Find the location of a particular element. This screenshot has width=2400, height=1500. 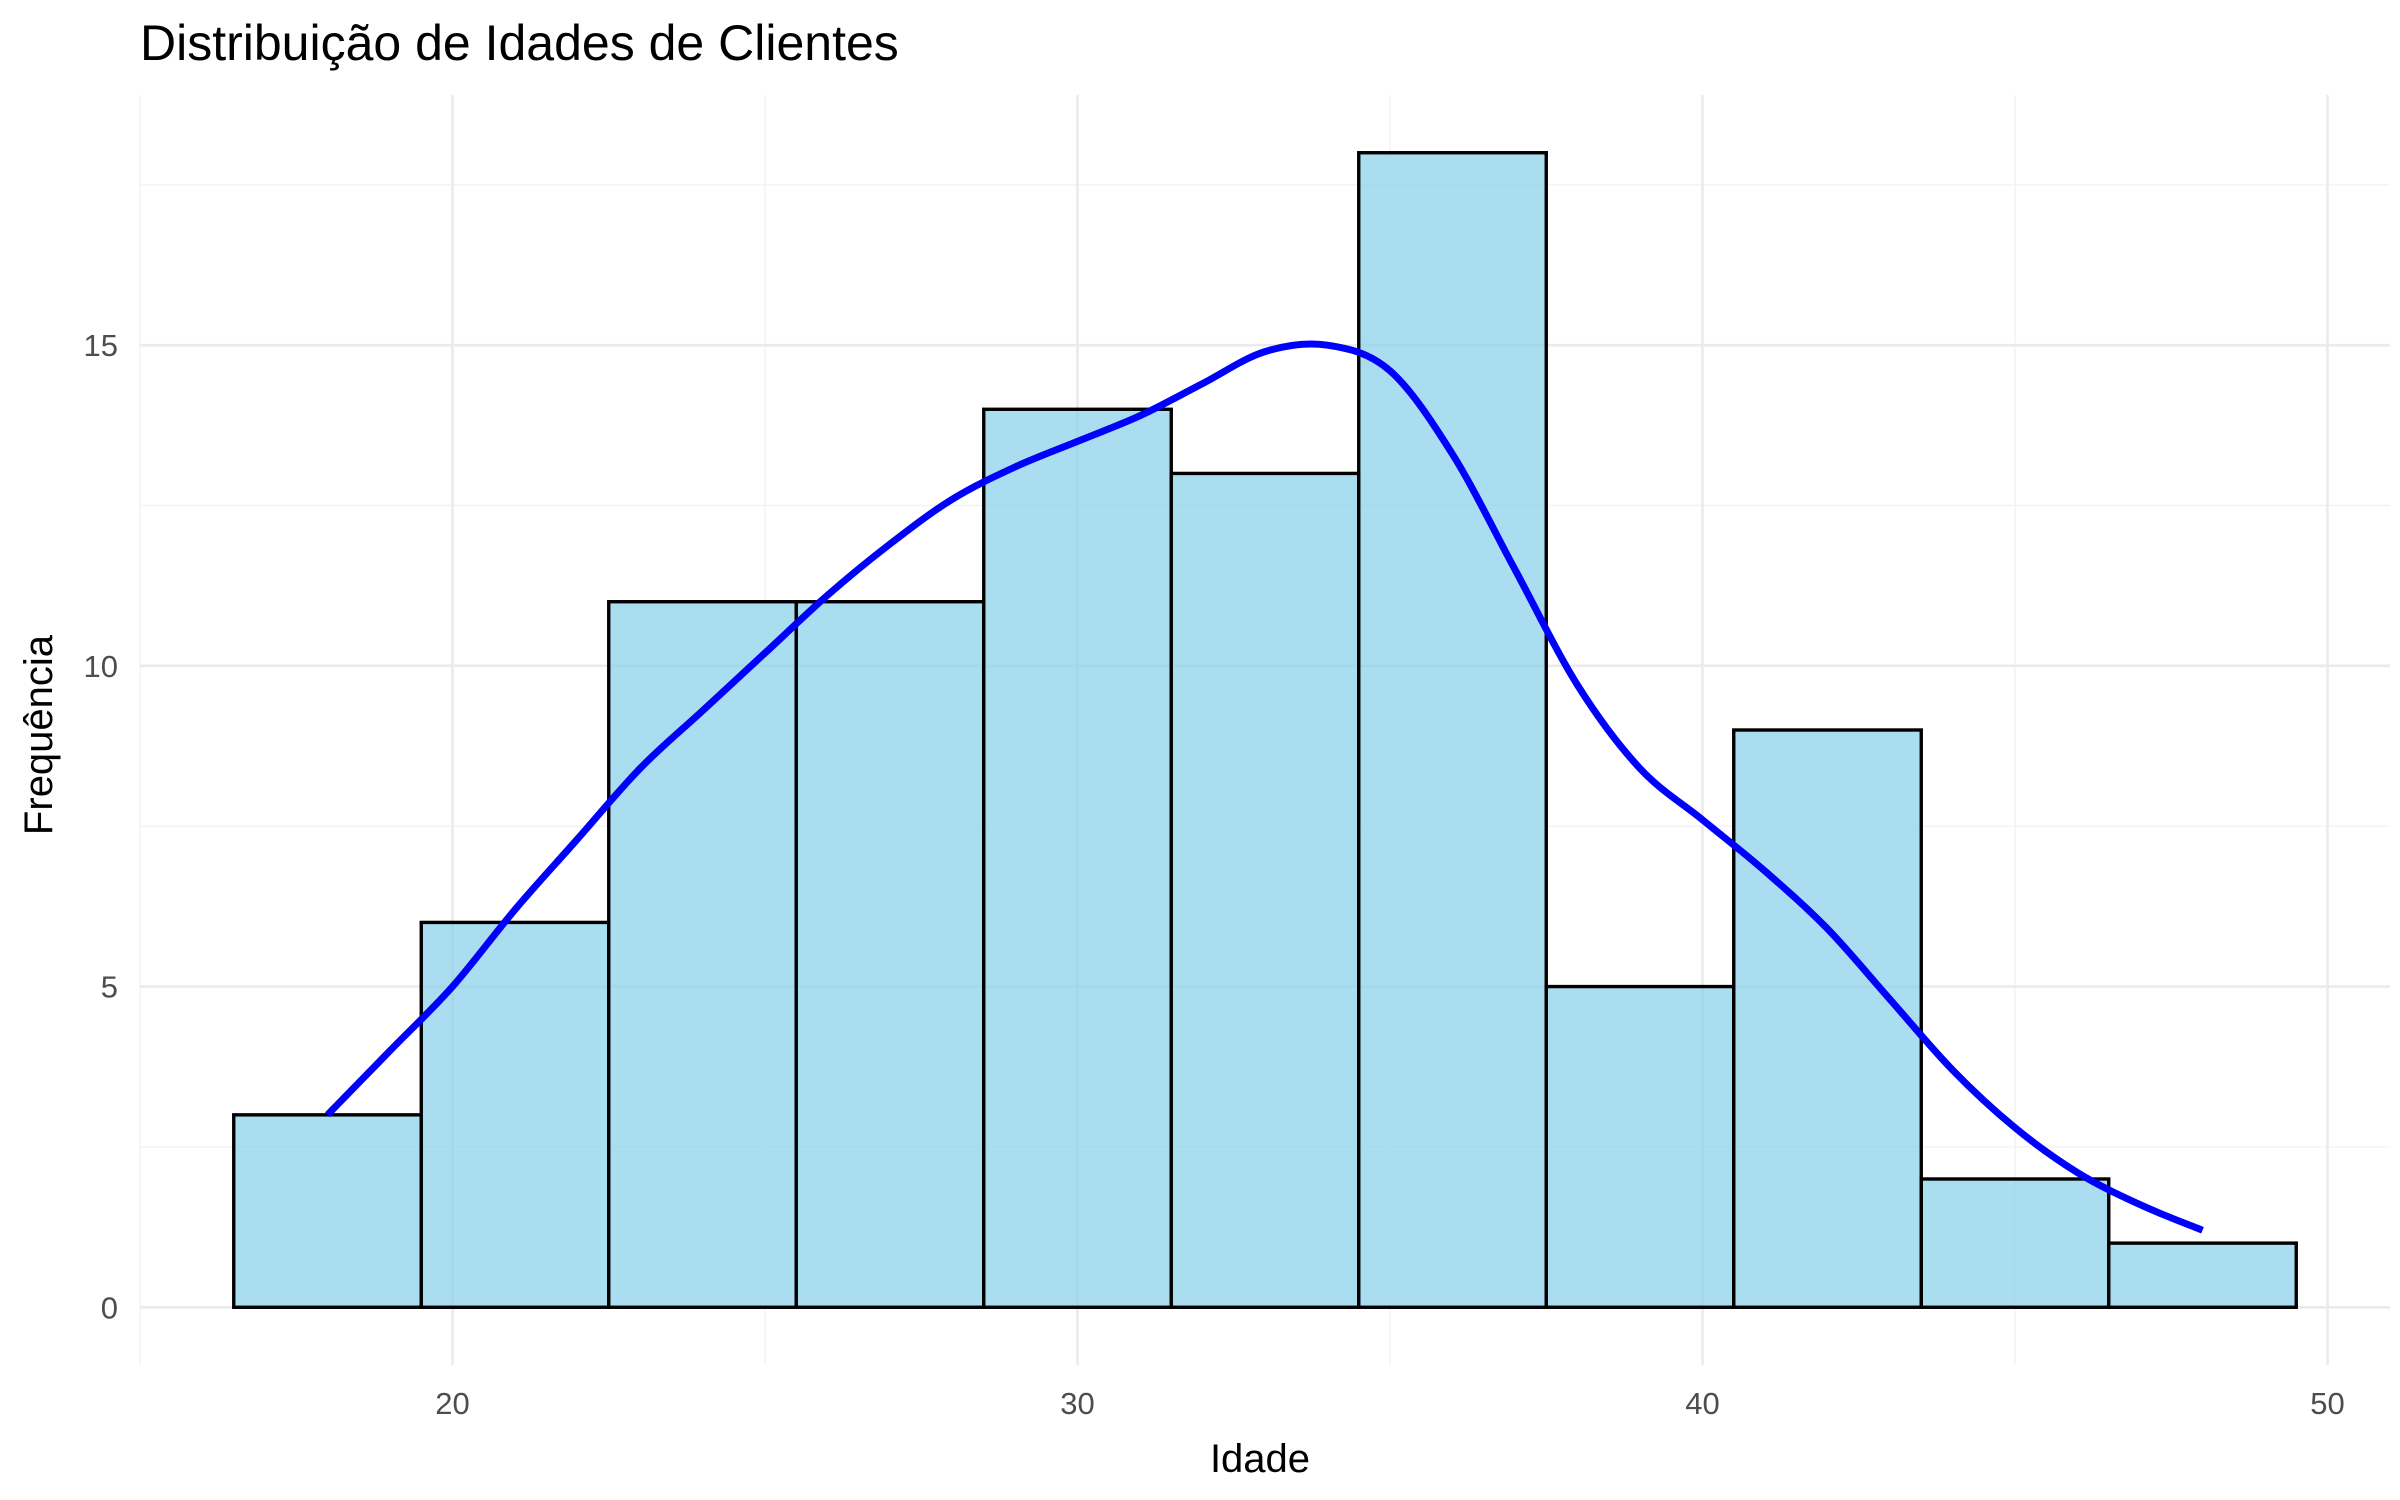

chart-title: Distribuição de Idades de Clientes is located at coordinates (519, 43).